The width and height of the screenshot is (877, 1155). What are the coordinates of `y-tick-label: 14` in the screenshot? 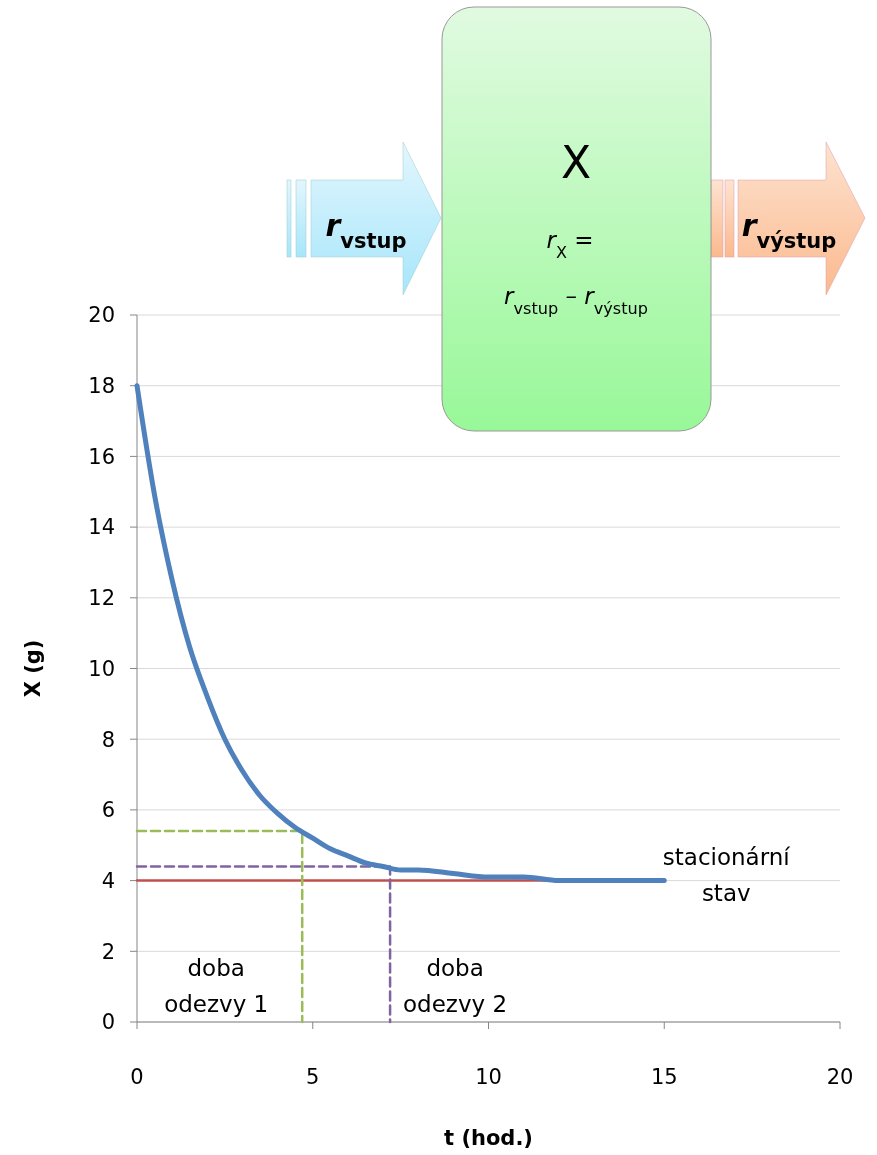 It's located at (101, 527).